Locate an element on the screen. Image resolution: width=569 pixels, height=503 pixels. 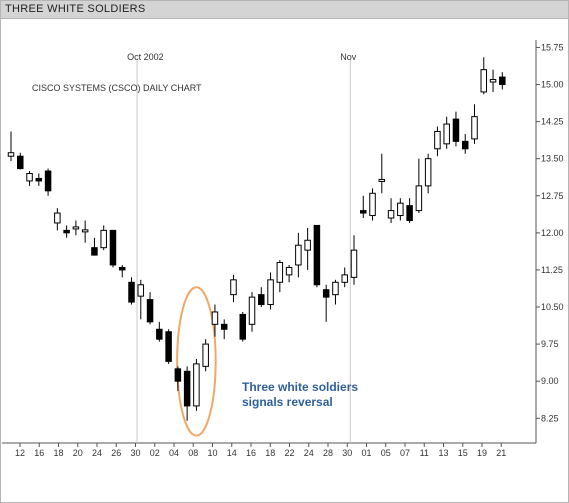
title-bar: THREE WHITE SOLDIERS is located at coordinates (284, 10).